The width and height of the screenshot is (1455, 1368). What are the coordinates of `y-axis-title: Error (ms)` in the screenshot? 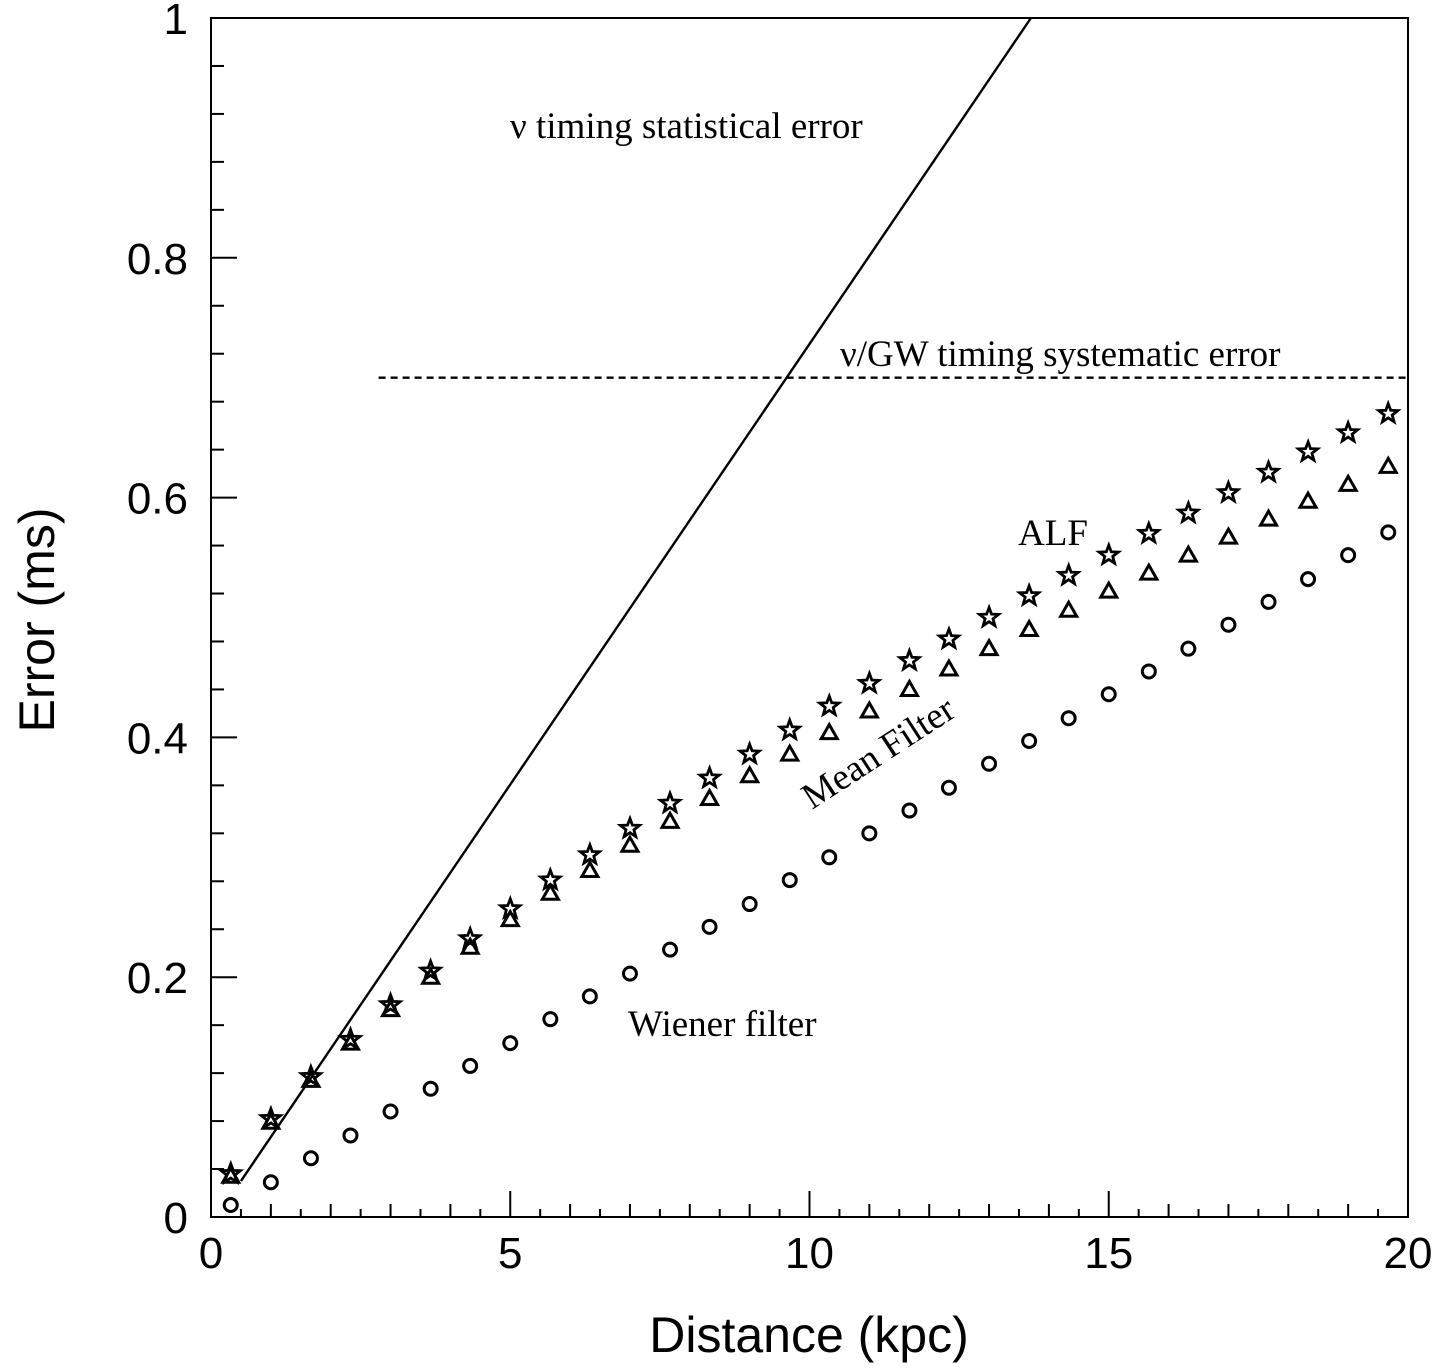 It's located at (37, 620).